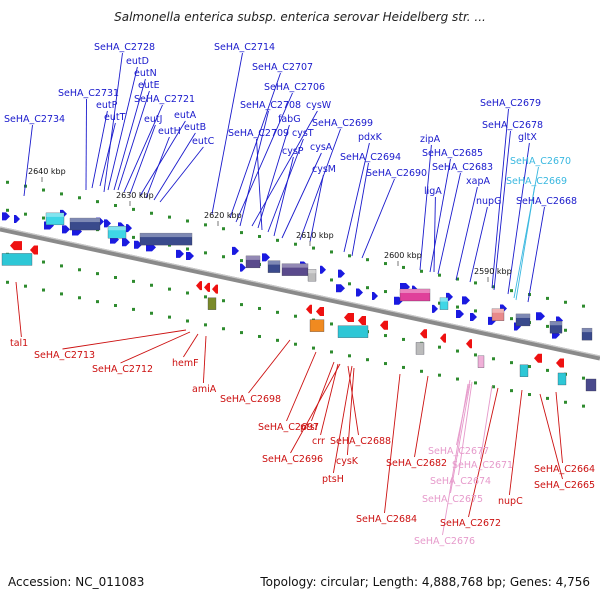  What do you see at coordinates (309, 427) in the screenshot?
I see `gene-label: ptsI` at bounding box center [309, 427].